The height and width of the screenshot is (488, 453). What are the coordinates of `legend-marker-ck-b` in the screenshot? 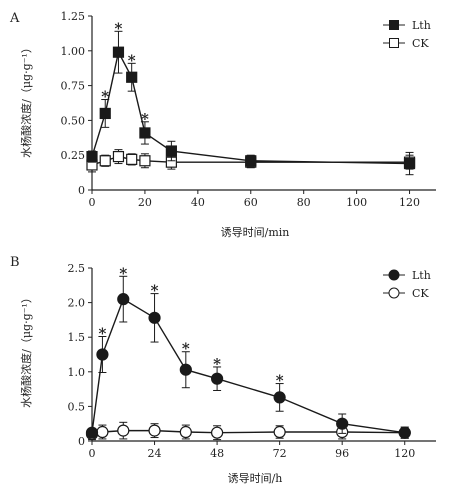 It's located at (394, 293).